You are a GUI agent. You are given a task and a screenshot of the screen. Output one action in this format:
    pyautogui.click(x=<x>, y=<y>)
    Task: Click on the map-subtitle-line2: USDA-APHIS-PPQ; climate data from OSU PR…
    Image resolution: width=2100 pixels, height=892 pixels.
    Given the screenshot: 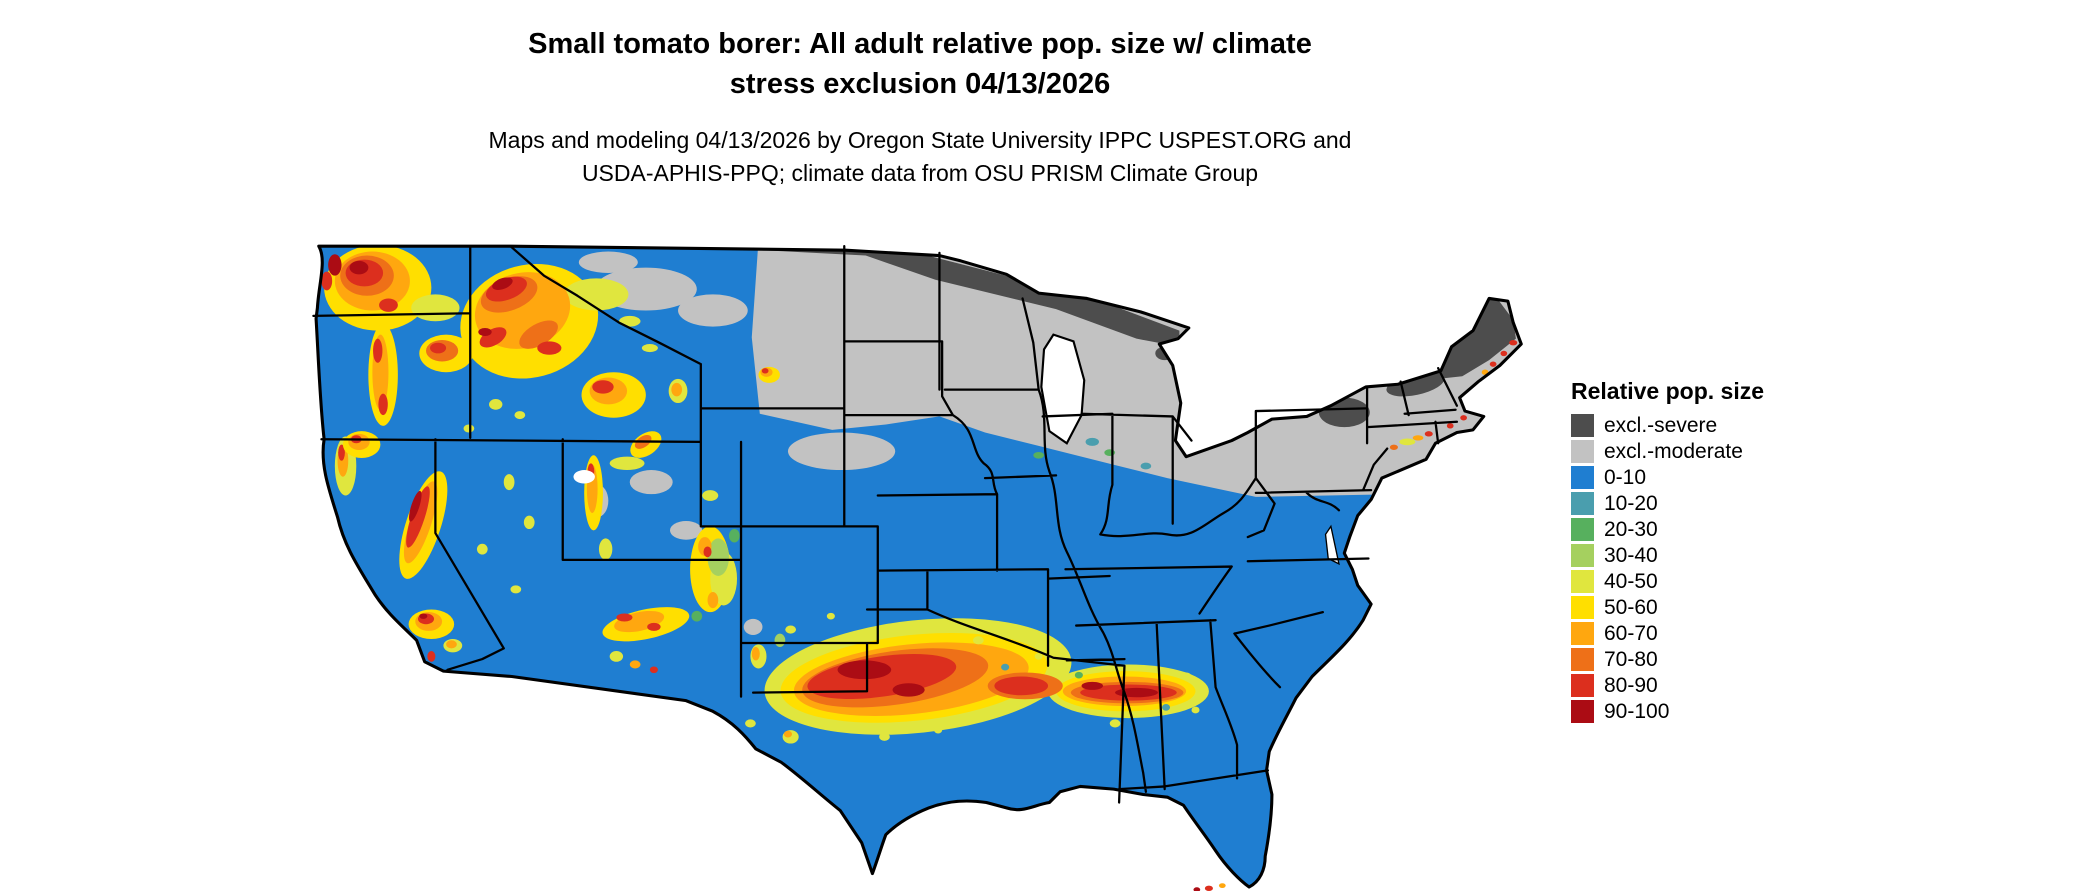 What is the action you would take?
    pyautogui.click(x=920, y=173)
    